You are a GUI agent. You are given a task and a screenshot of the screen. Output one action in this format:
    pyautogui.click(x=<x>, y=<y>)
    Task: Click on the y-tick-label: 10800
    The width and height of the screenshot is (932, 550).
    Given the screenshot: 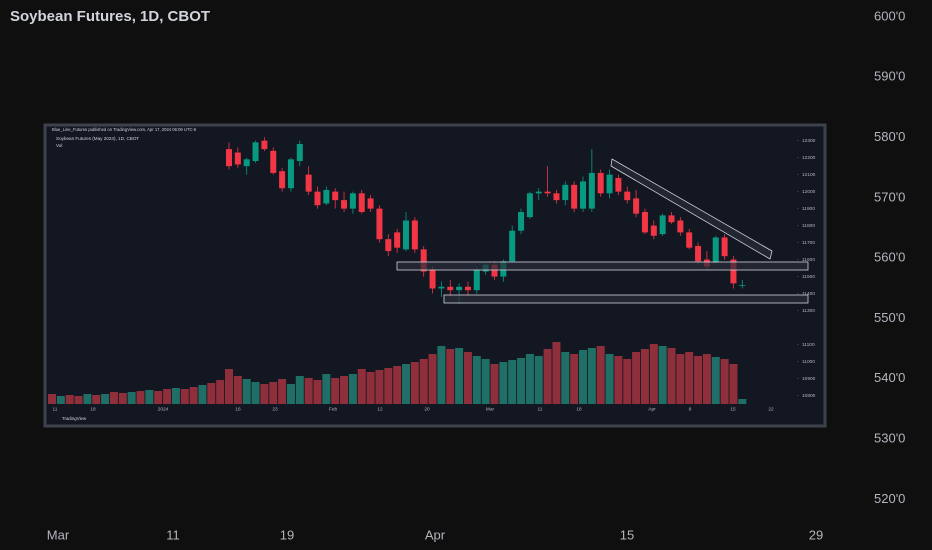 What is the action you would take?
    pyautogui.click(x=809, y=396)
    